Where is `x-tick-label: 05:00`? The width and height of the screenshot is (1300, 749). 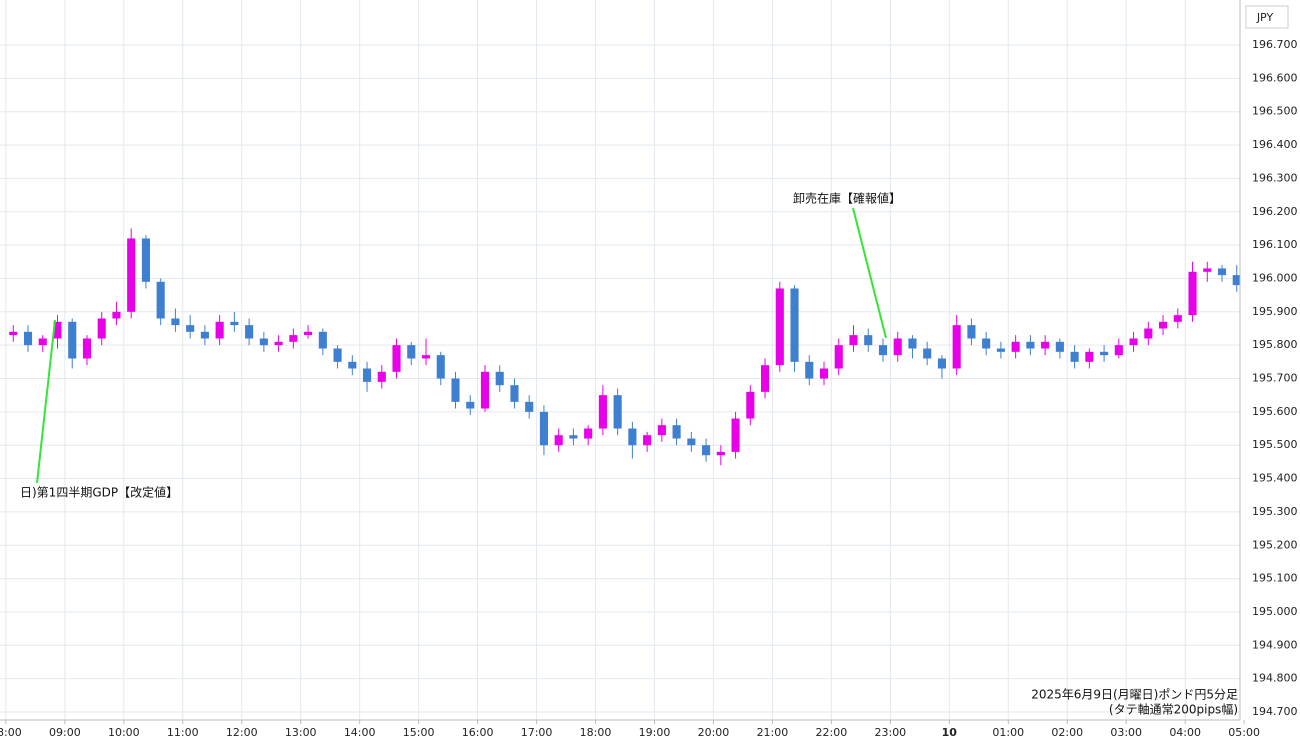
x-tick-label: 05:00 is located at coordinates (1244, 732).